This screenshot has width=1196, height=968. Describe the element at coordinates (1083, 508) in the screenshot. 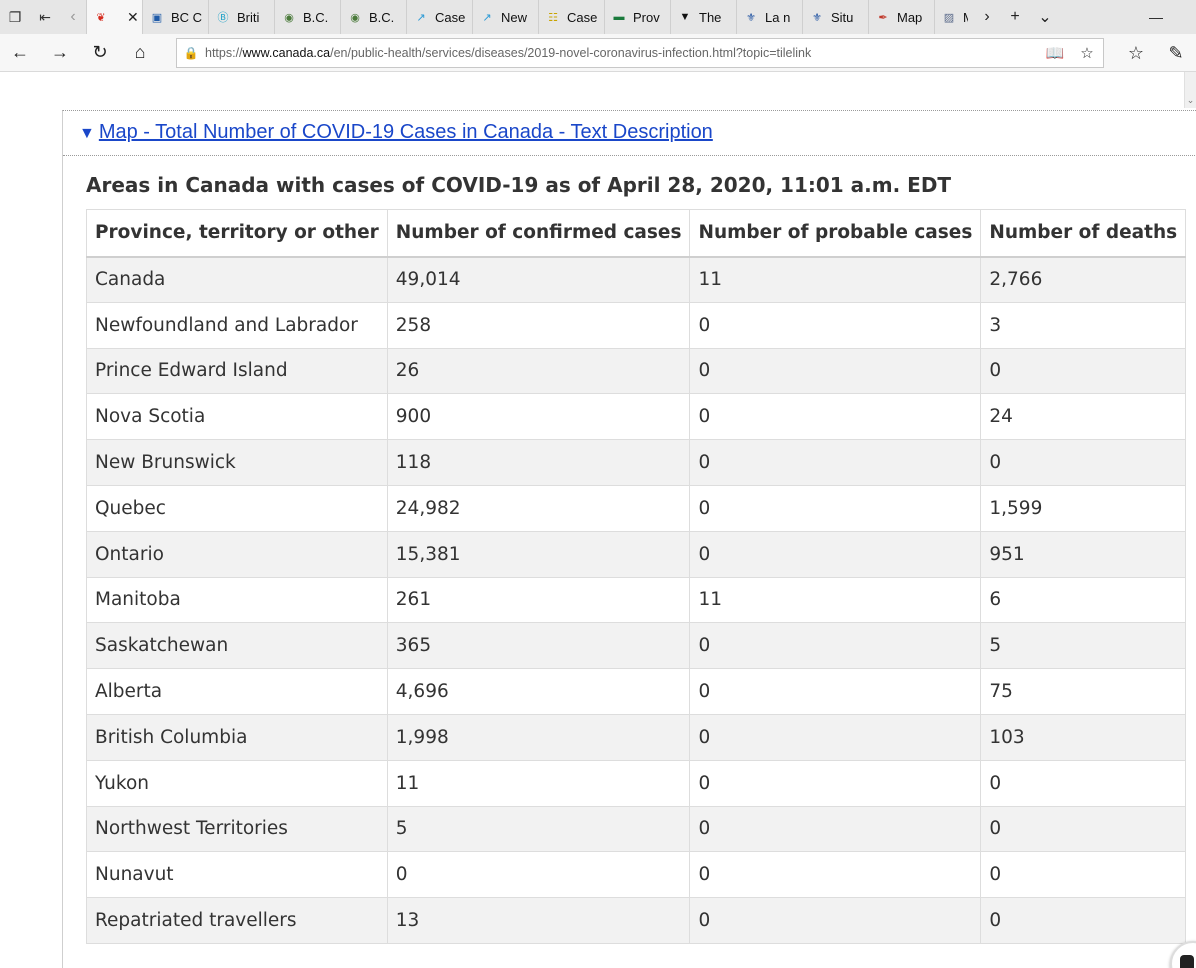

I see `value-cell: 1,599` at that location.